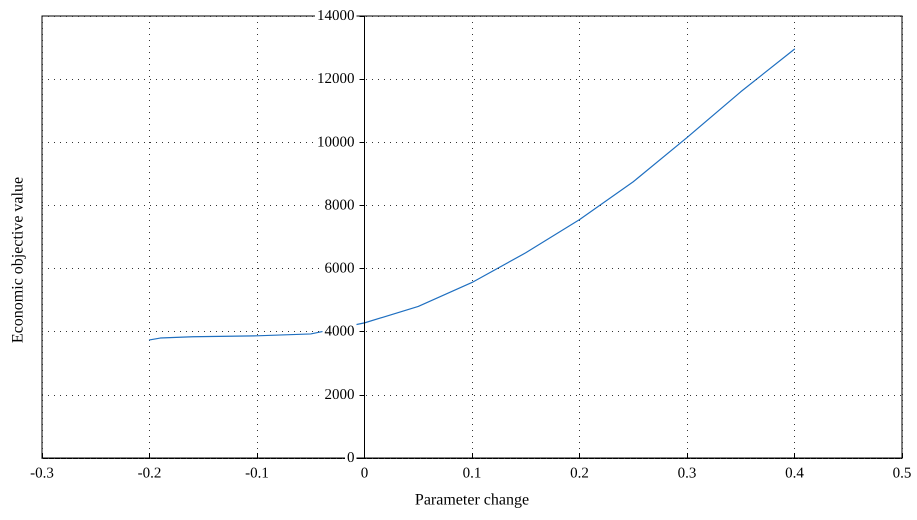 This screenshot has height=520, width=917. What do you see at coordinates (902, 474) in the screenshot?
I see `x-tick-label: 0.5` at bounding box center [902, 474].